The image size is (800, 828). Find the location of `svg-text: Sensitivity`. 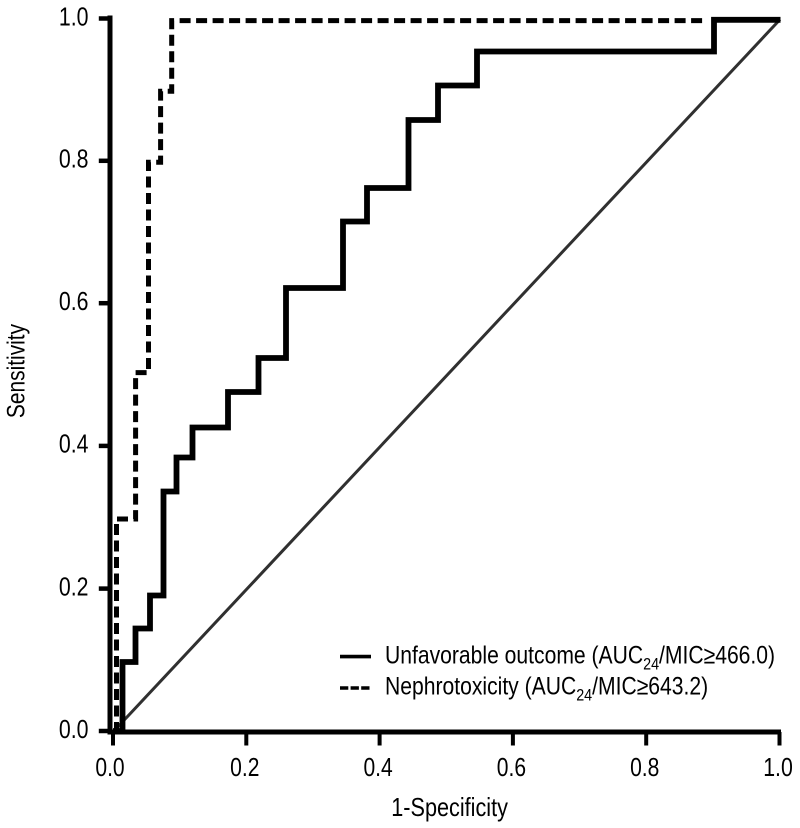

svg-text: Sensitivity is located at coordinates (16, 370).